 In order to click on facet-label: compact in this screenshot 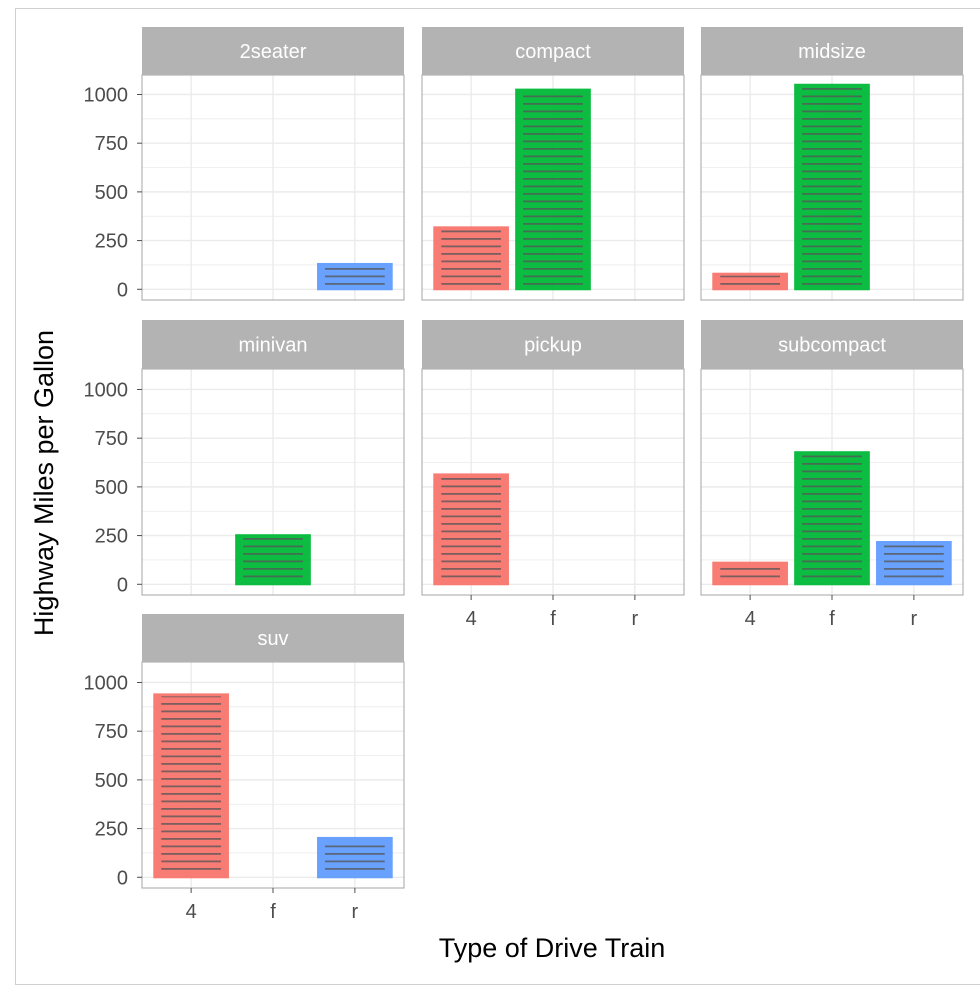, I will do `click(553, 52)`.